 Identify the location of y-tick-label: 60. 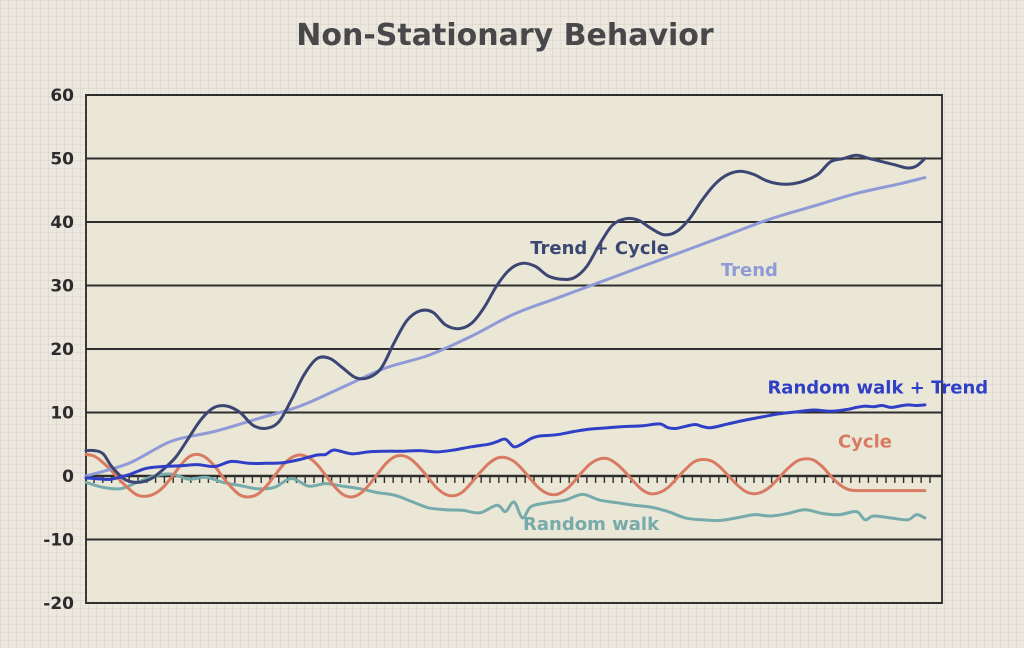
(62, 96).